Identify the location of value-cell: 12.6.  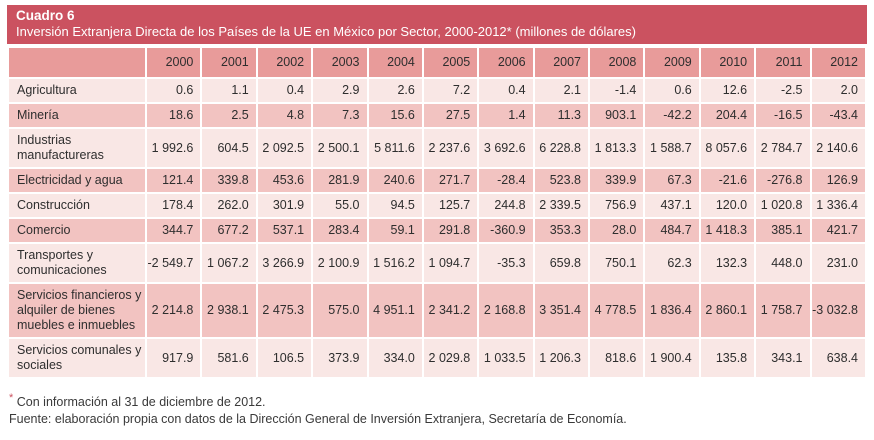
(727, 90).